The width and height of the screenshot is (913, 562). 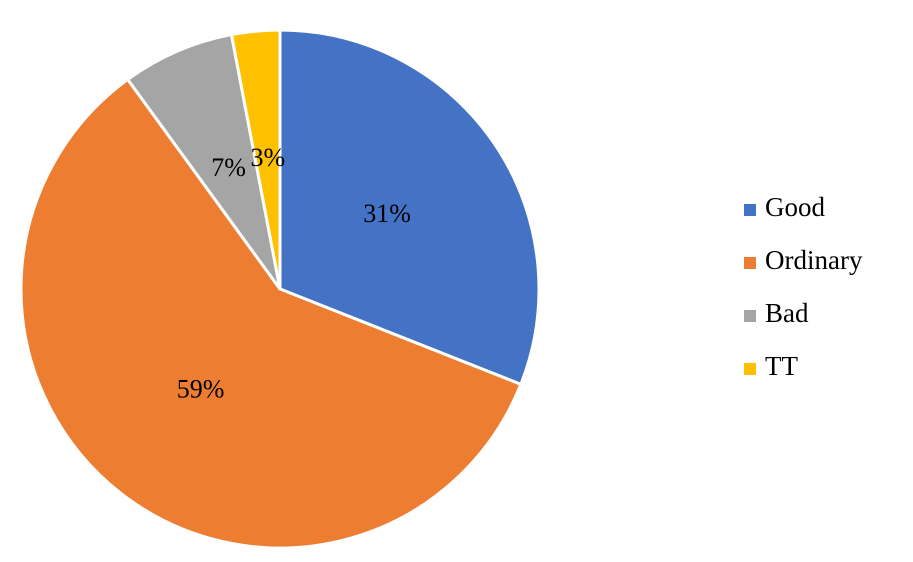 What do you see at coordinates (781, 366) in the screenshot?
I see `legend-label: TT` at bounding box center [781, 366].